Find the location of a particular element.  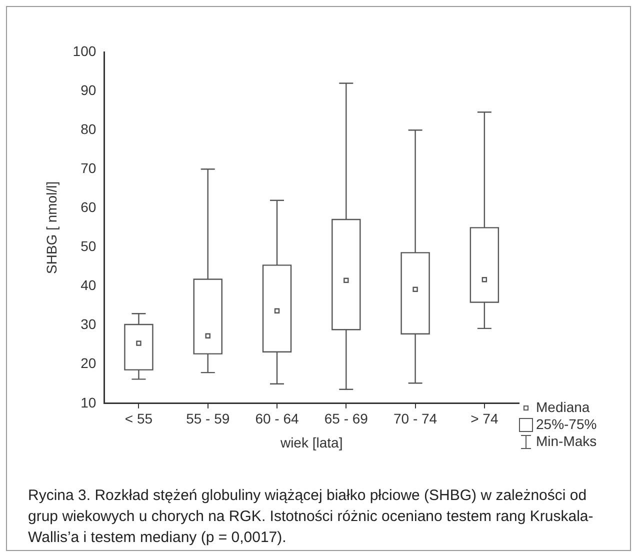

x-axis-title: wiek [lata] is located at coordinates (311, 442).